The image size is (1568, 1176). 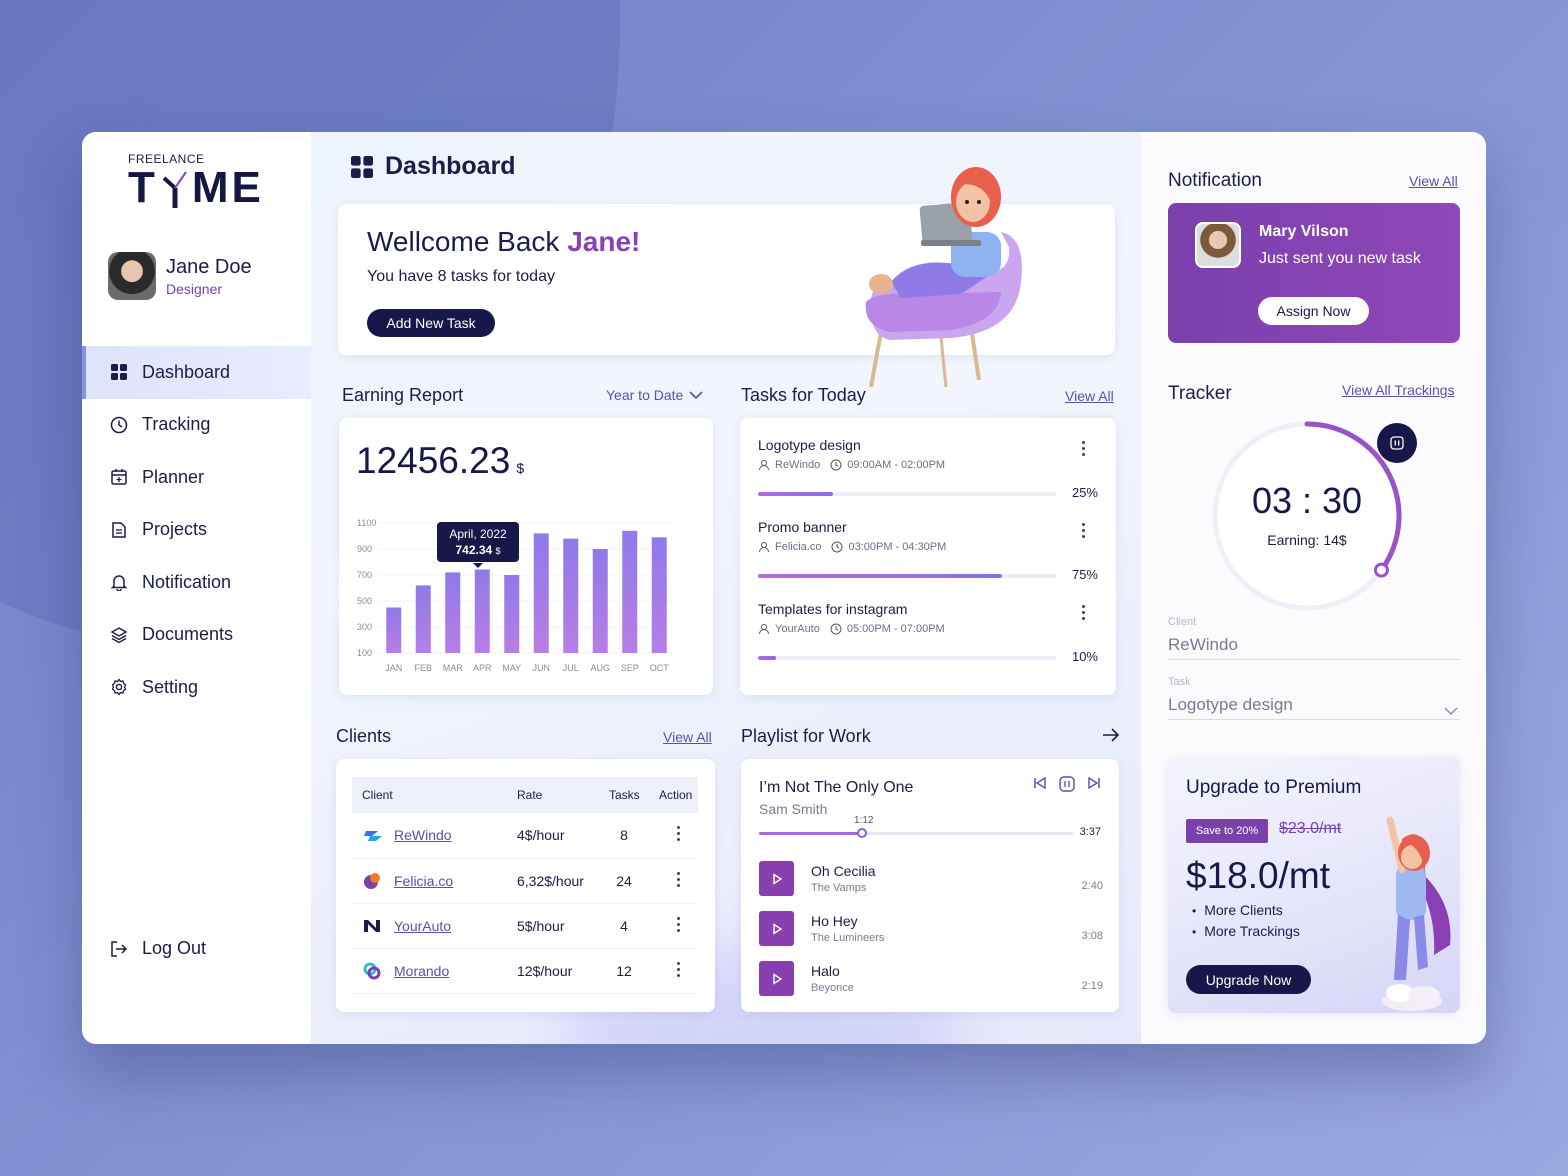 I want to click on user-profile: Jane Doe Designer, so click(x=180, y=276).